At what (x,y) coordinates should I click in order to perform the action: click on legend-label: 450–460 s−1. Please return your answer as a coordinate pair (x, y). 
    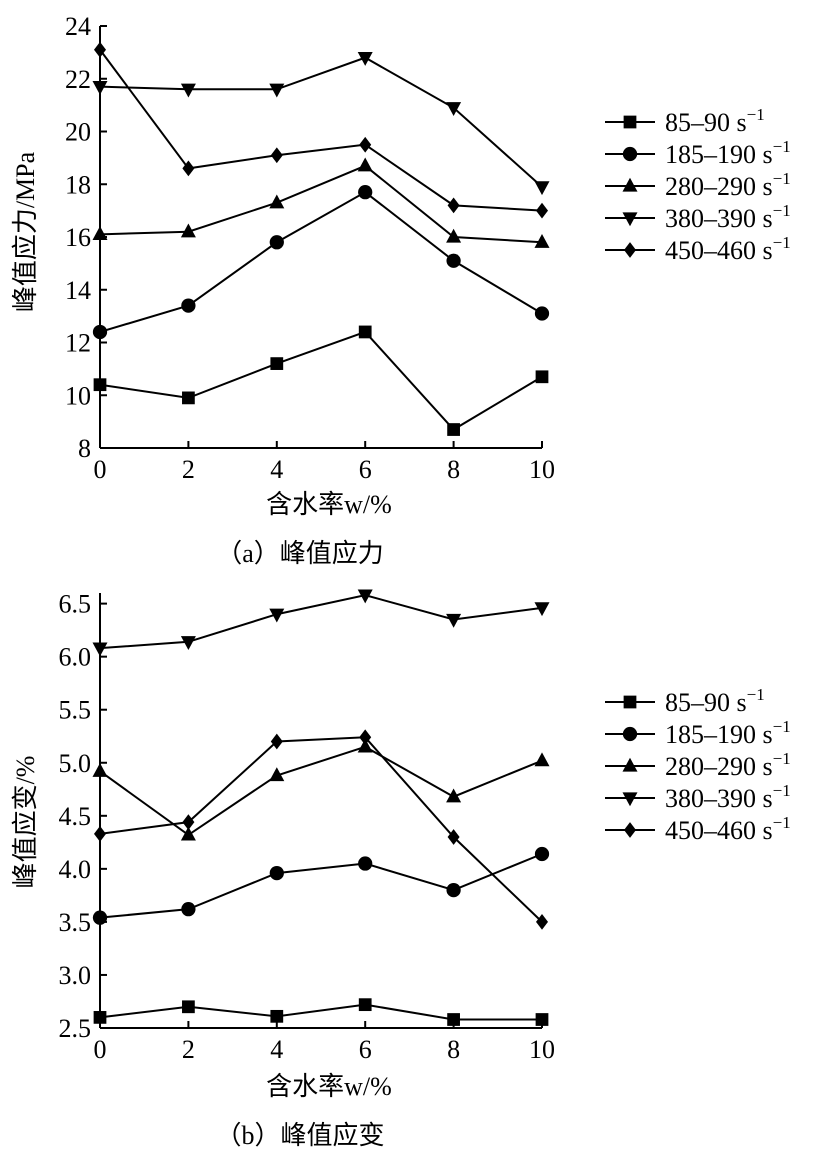
    Looking at the image, I should click on (728, 249).